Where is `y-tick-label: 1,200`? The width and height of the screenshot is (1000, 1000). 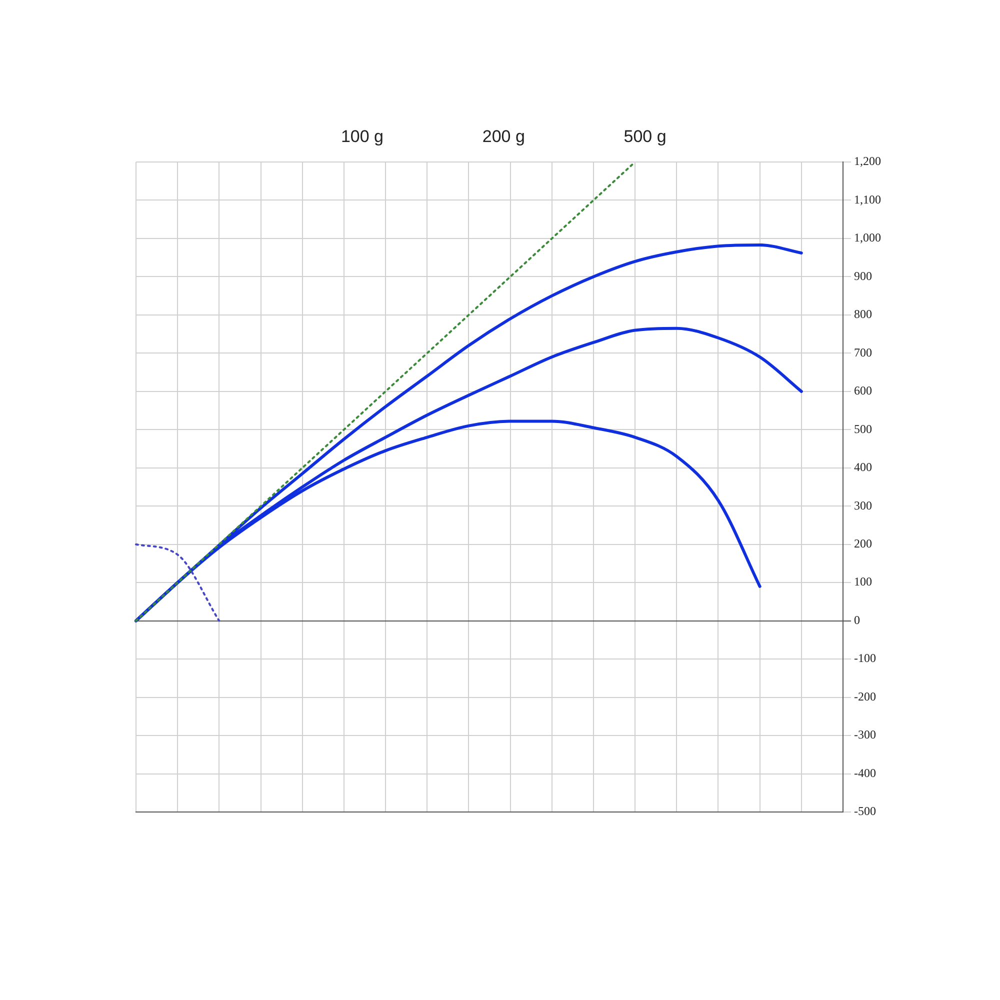 y-tick-label: 1,200 is located at coordinates (867, 161).